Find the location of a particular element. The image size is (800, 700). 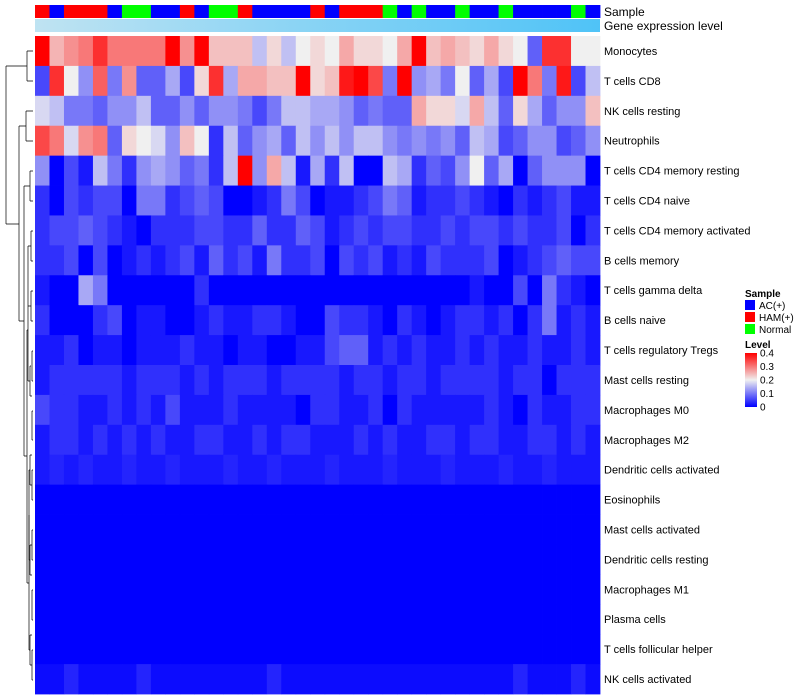

legend-level-title: Level is located at coordinates (758, 345).